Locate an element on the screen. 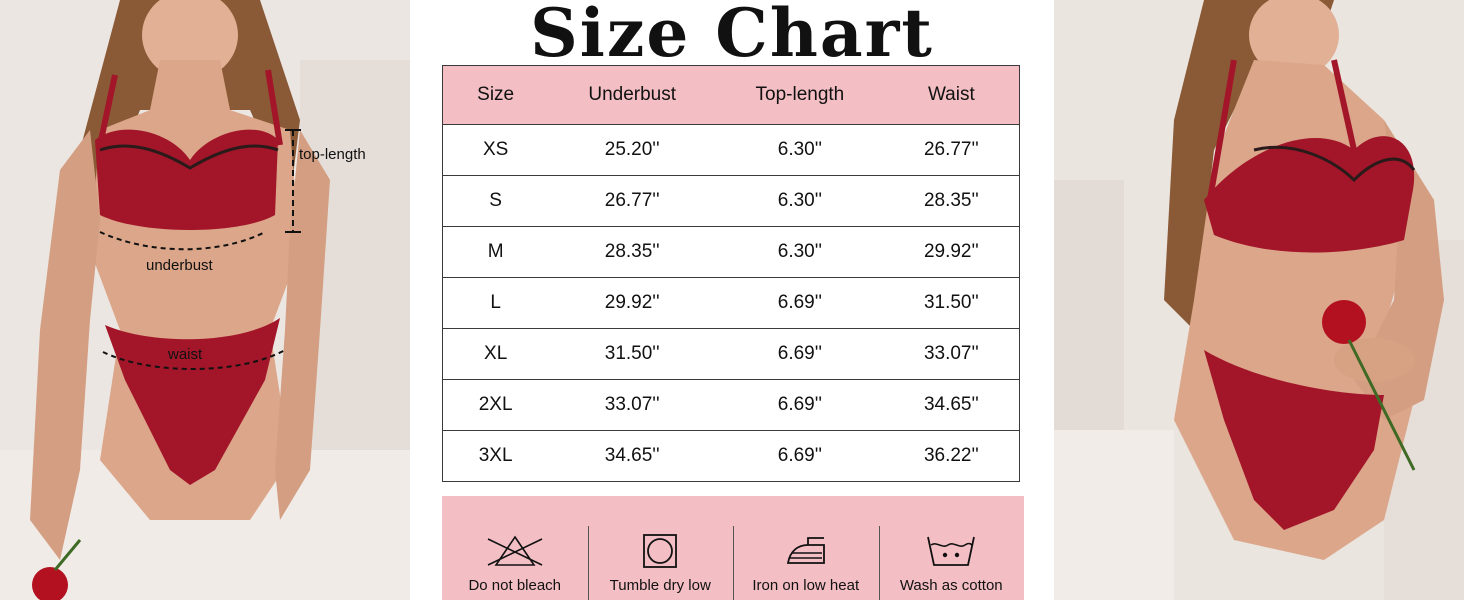  cell-size: M is located at coordinates (495, 252).